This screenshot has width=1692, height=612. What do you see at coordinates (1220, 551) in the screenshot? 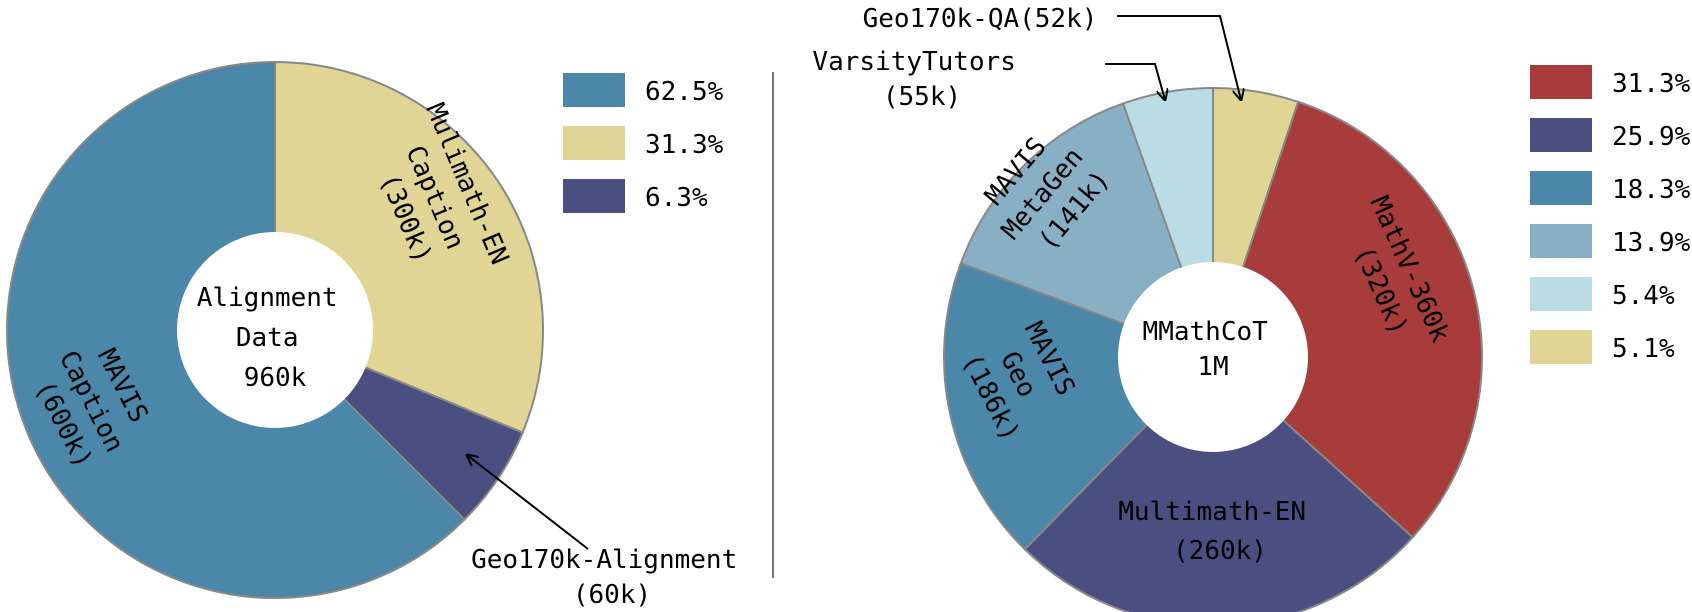
I see `slice-label-line: (260k)` at bounding box center [1220, 551].